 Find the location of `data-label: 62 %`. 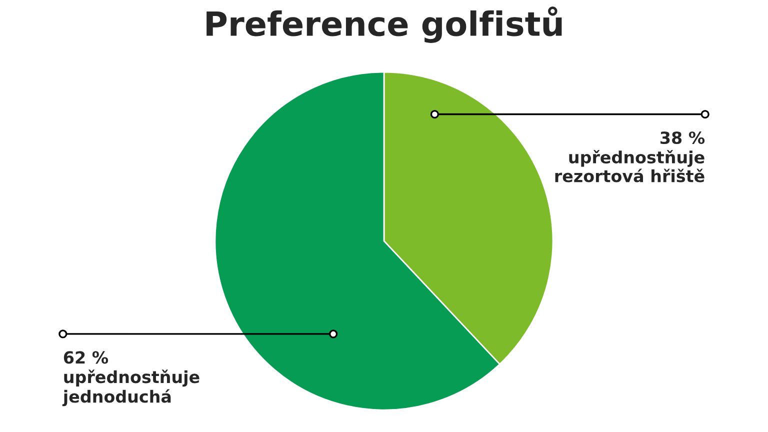

data-label: 62 % is located at coordinates (86, 357).